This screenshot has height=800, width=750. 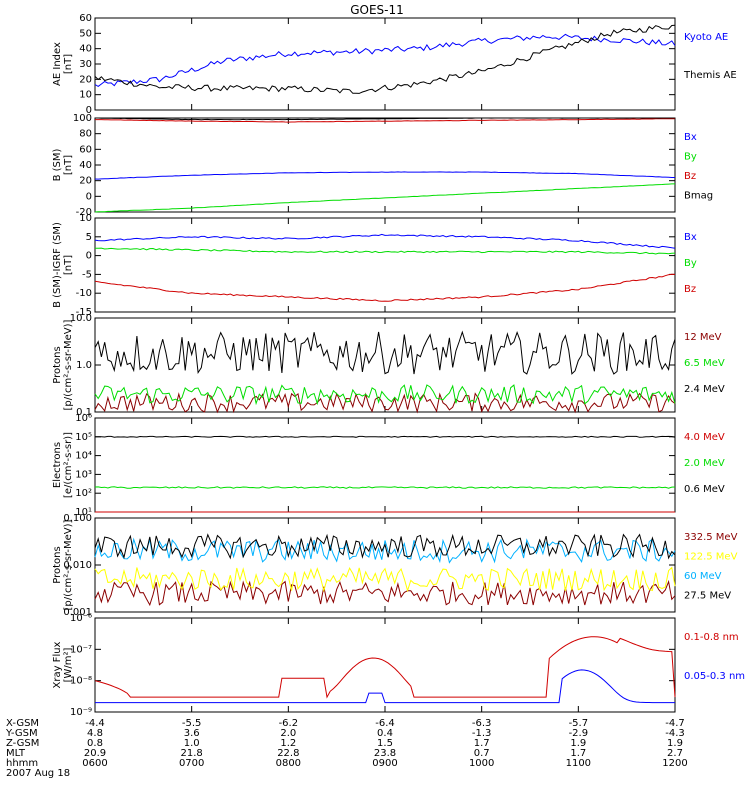 I want to click on y-tick-label: 10⁴, so click(x=83, y=456).